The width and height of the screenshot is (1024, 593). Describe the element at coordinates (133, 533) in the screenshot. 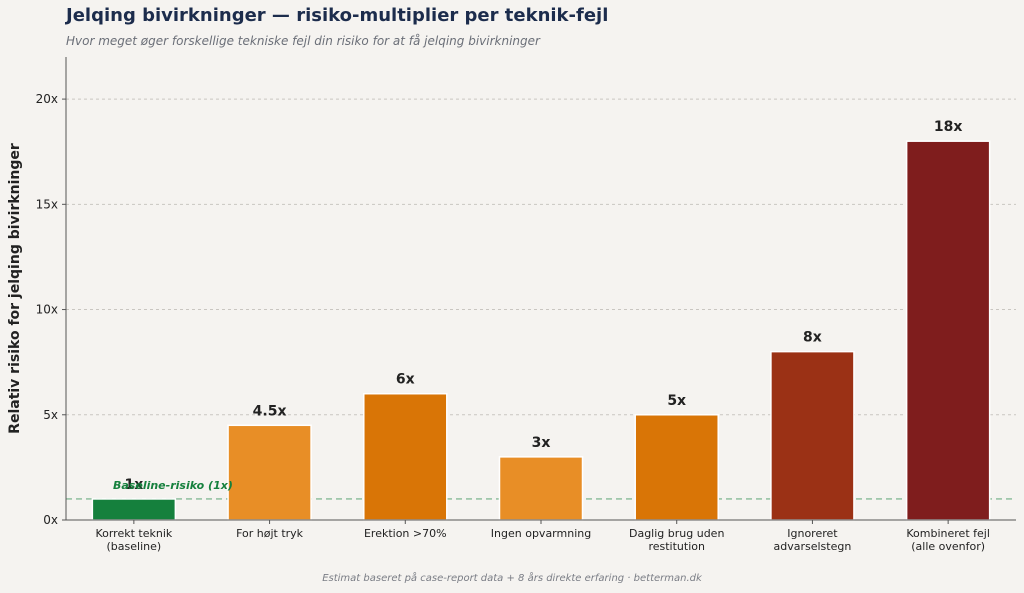

I see `x-category-label: Korrekt teknik` at that location.